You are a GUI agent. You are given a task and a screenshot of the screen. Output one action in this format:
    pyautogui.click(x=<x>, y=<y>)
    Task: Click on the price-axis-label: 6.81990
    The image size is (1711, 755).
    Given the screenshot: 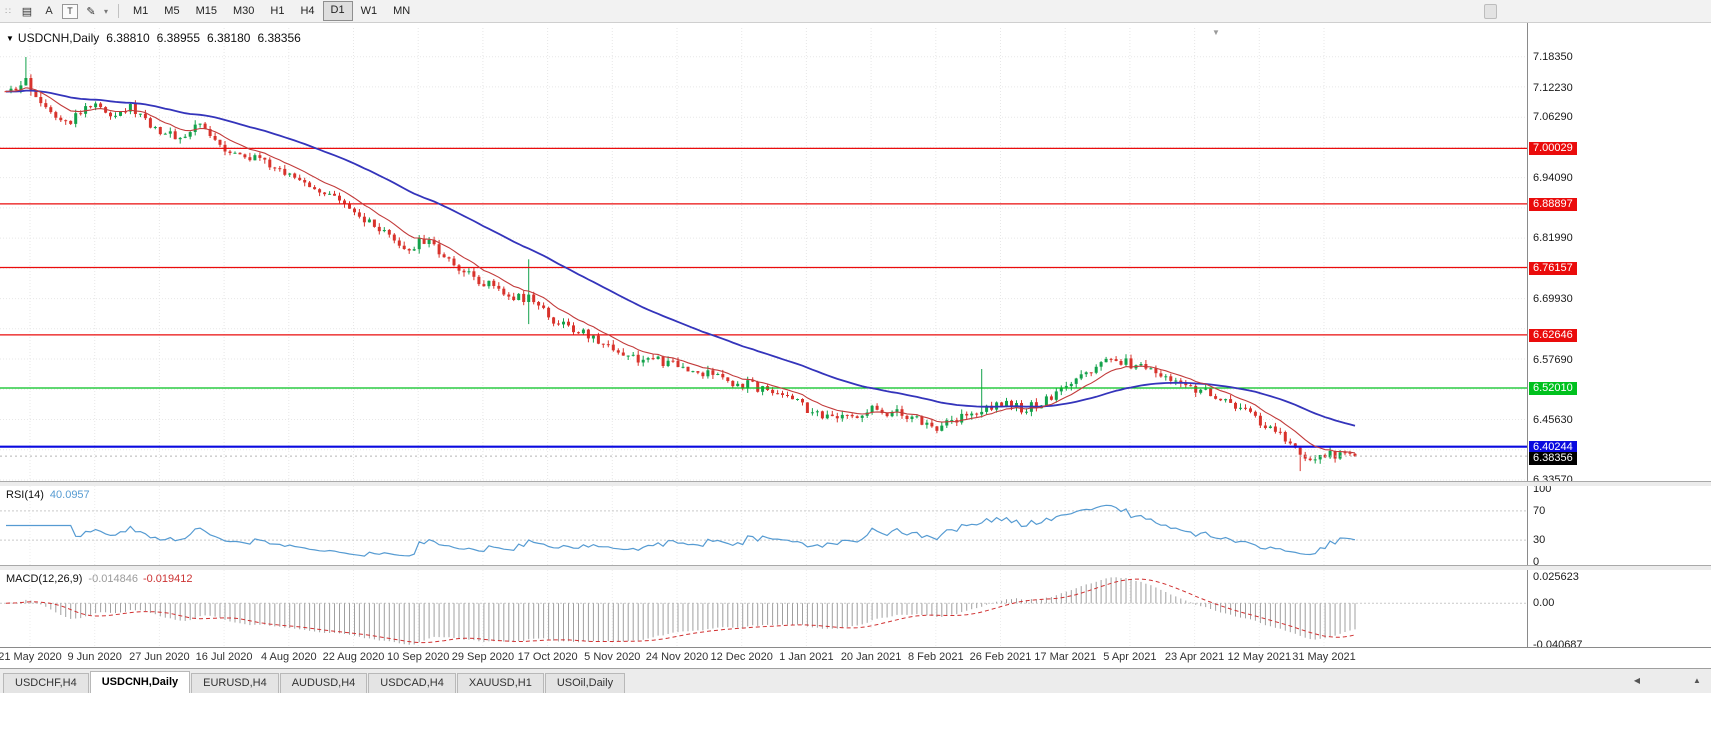 What is the action you would take?
    pyautogui.click(x=1553, y=238)
    